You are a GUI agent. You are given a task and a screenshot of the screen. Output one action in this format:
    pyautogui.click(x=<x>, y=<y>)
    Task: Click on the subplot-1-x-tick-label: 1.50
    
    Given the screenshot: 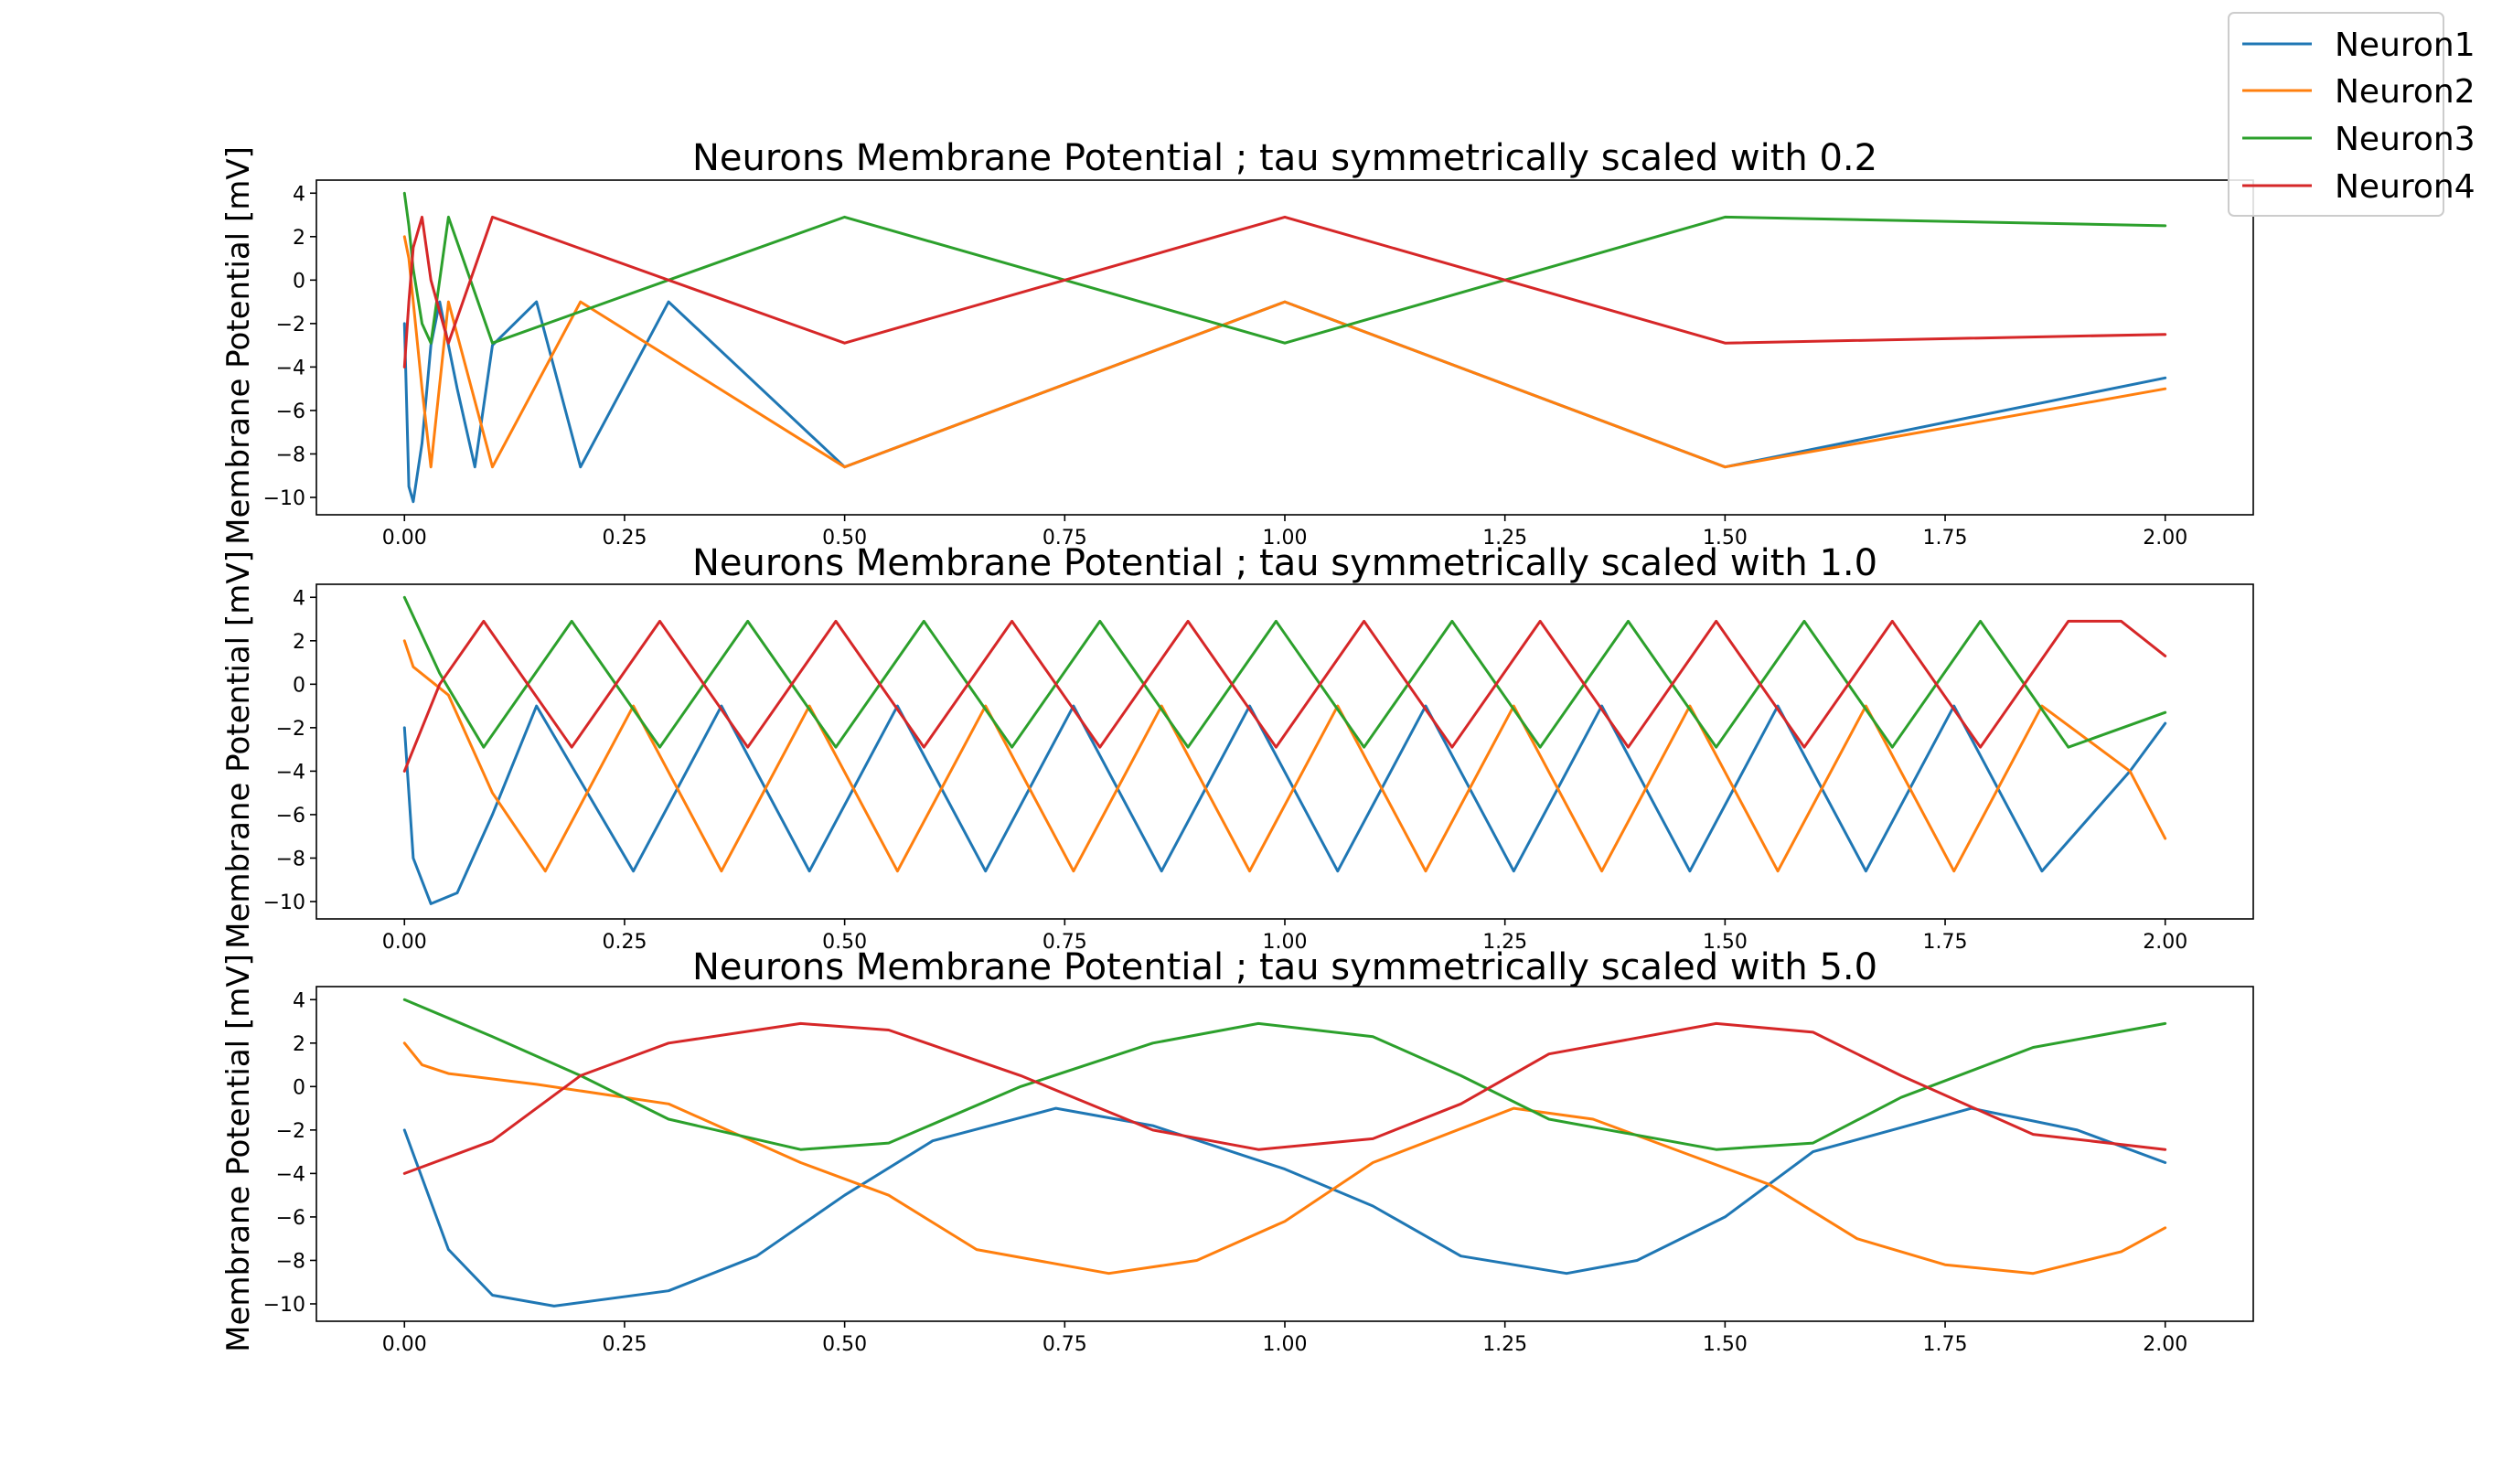 What is the action you would take?
    pyautogui.click(x=1726, y=538)
    